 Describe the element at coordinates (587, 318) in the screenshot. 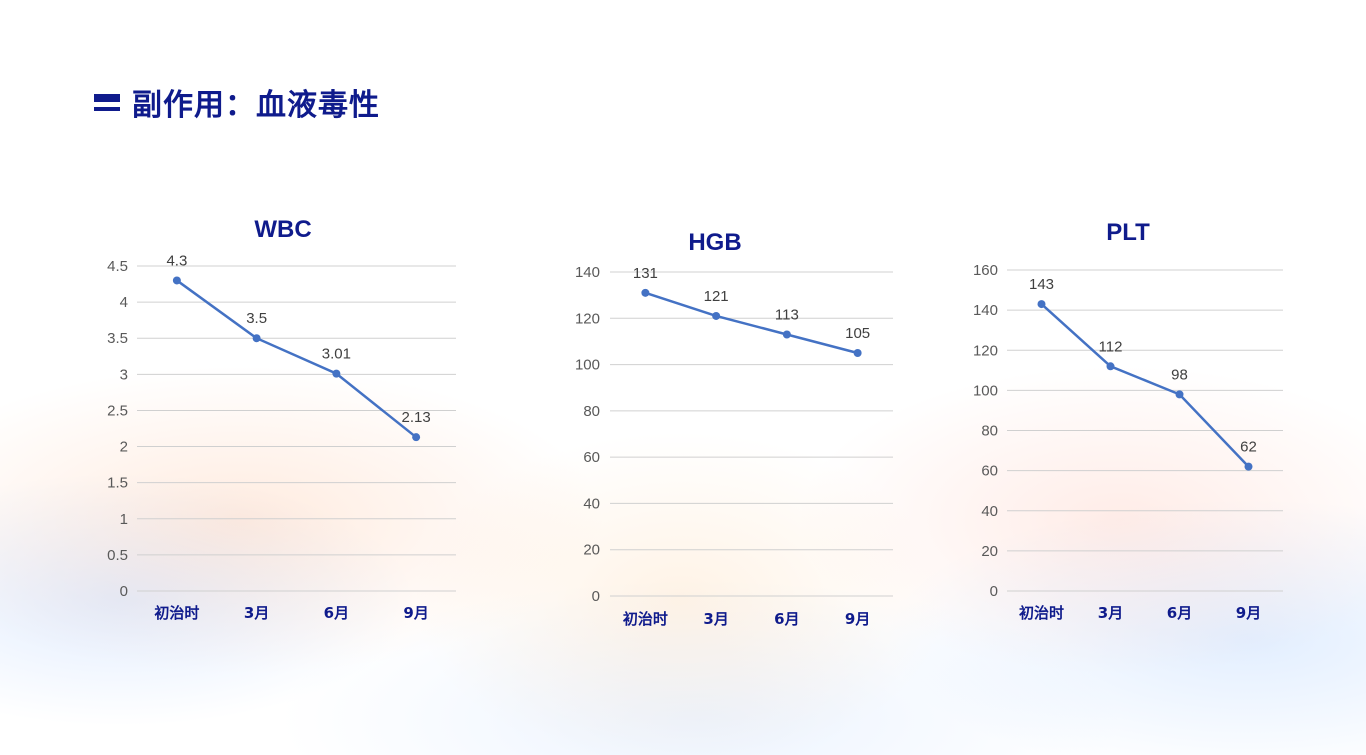

I see `hgb-ytick-label: 120` at that location.